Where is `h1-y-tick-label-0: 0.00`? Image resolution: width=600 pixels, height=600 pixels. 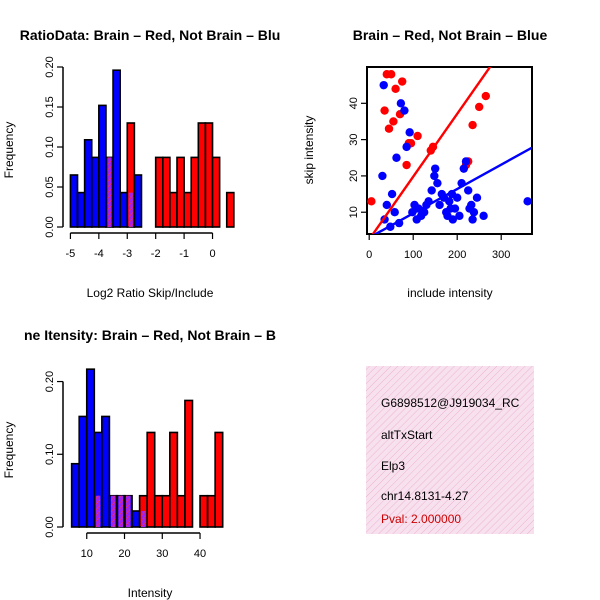
h1-y-tick-label-0: 0.00 is located at coordinates (50, 226).